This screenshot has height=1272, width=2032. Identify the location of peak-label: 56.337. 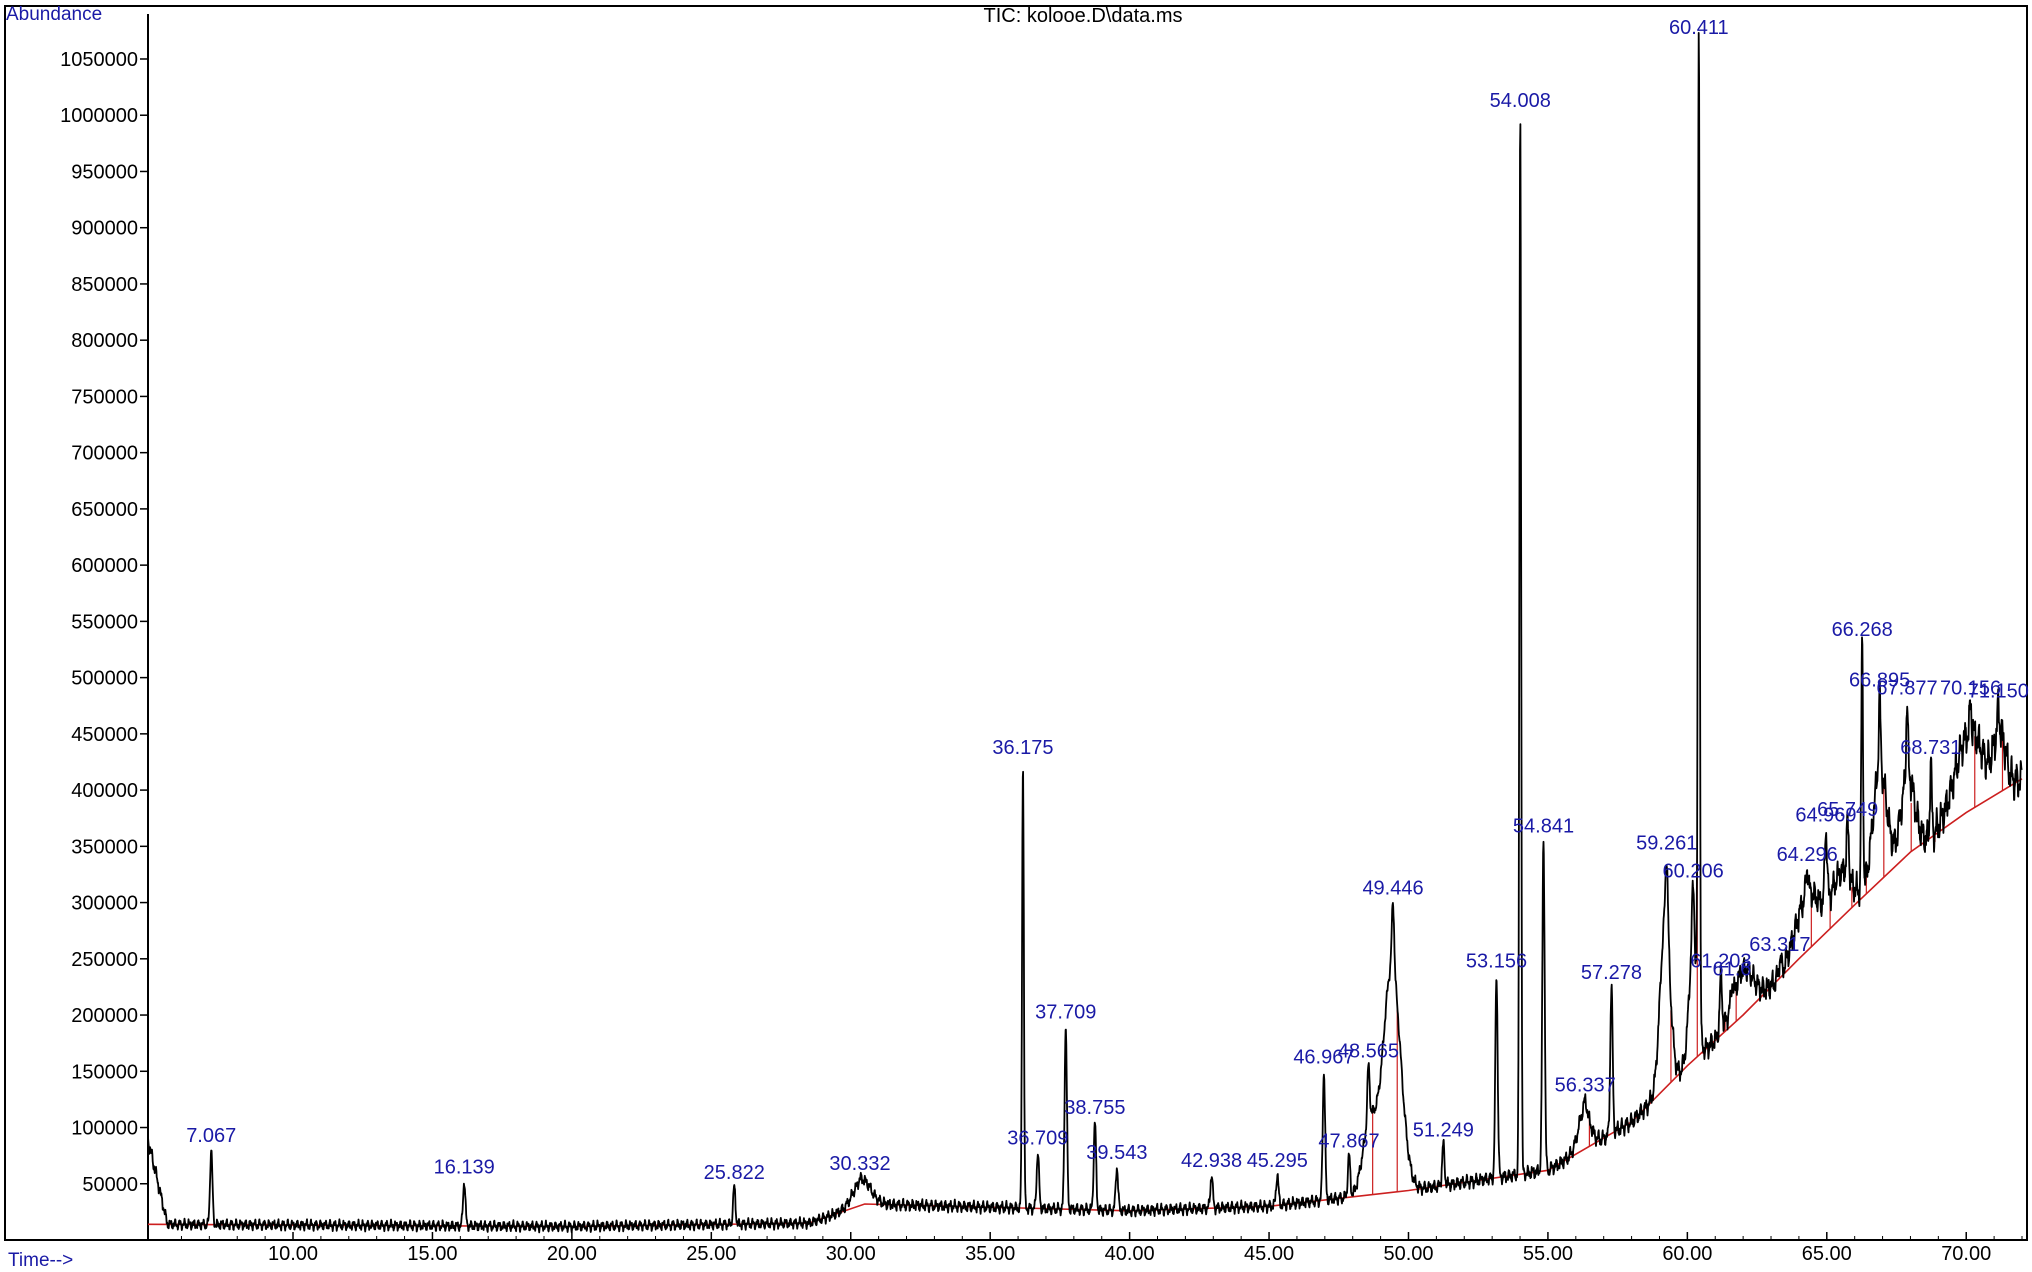
(1585, 1085).